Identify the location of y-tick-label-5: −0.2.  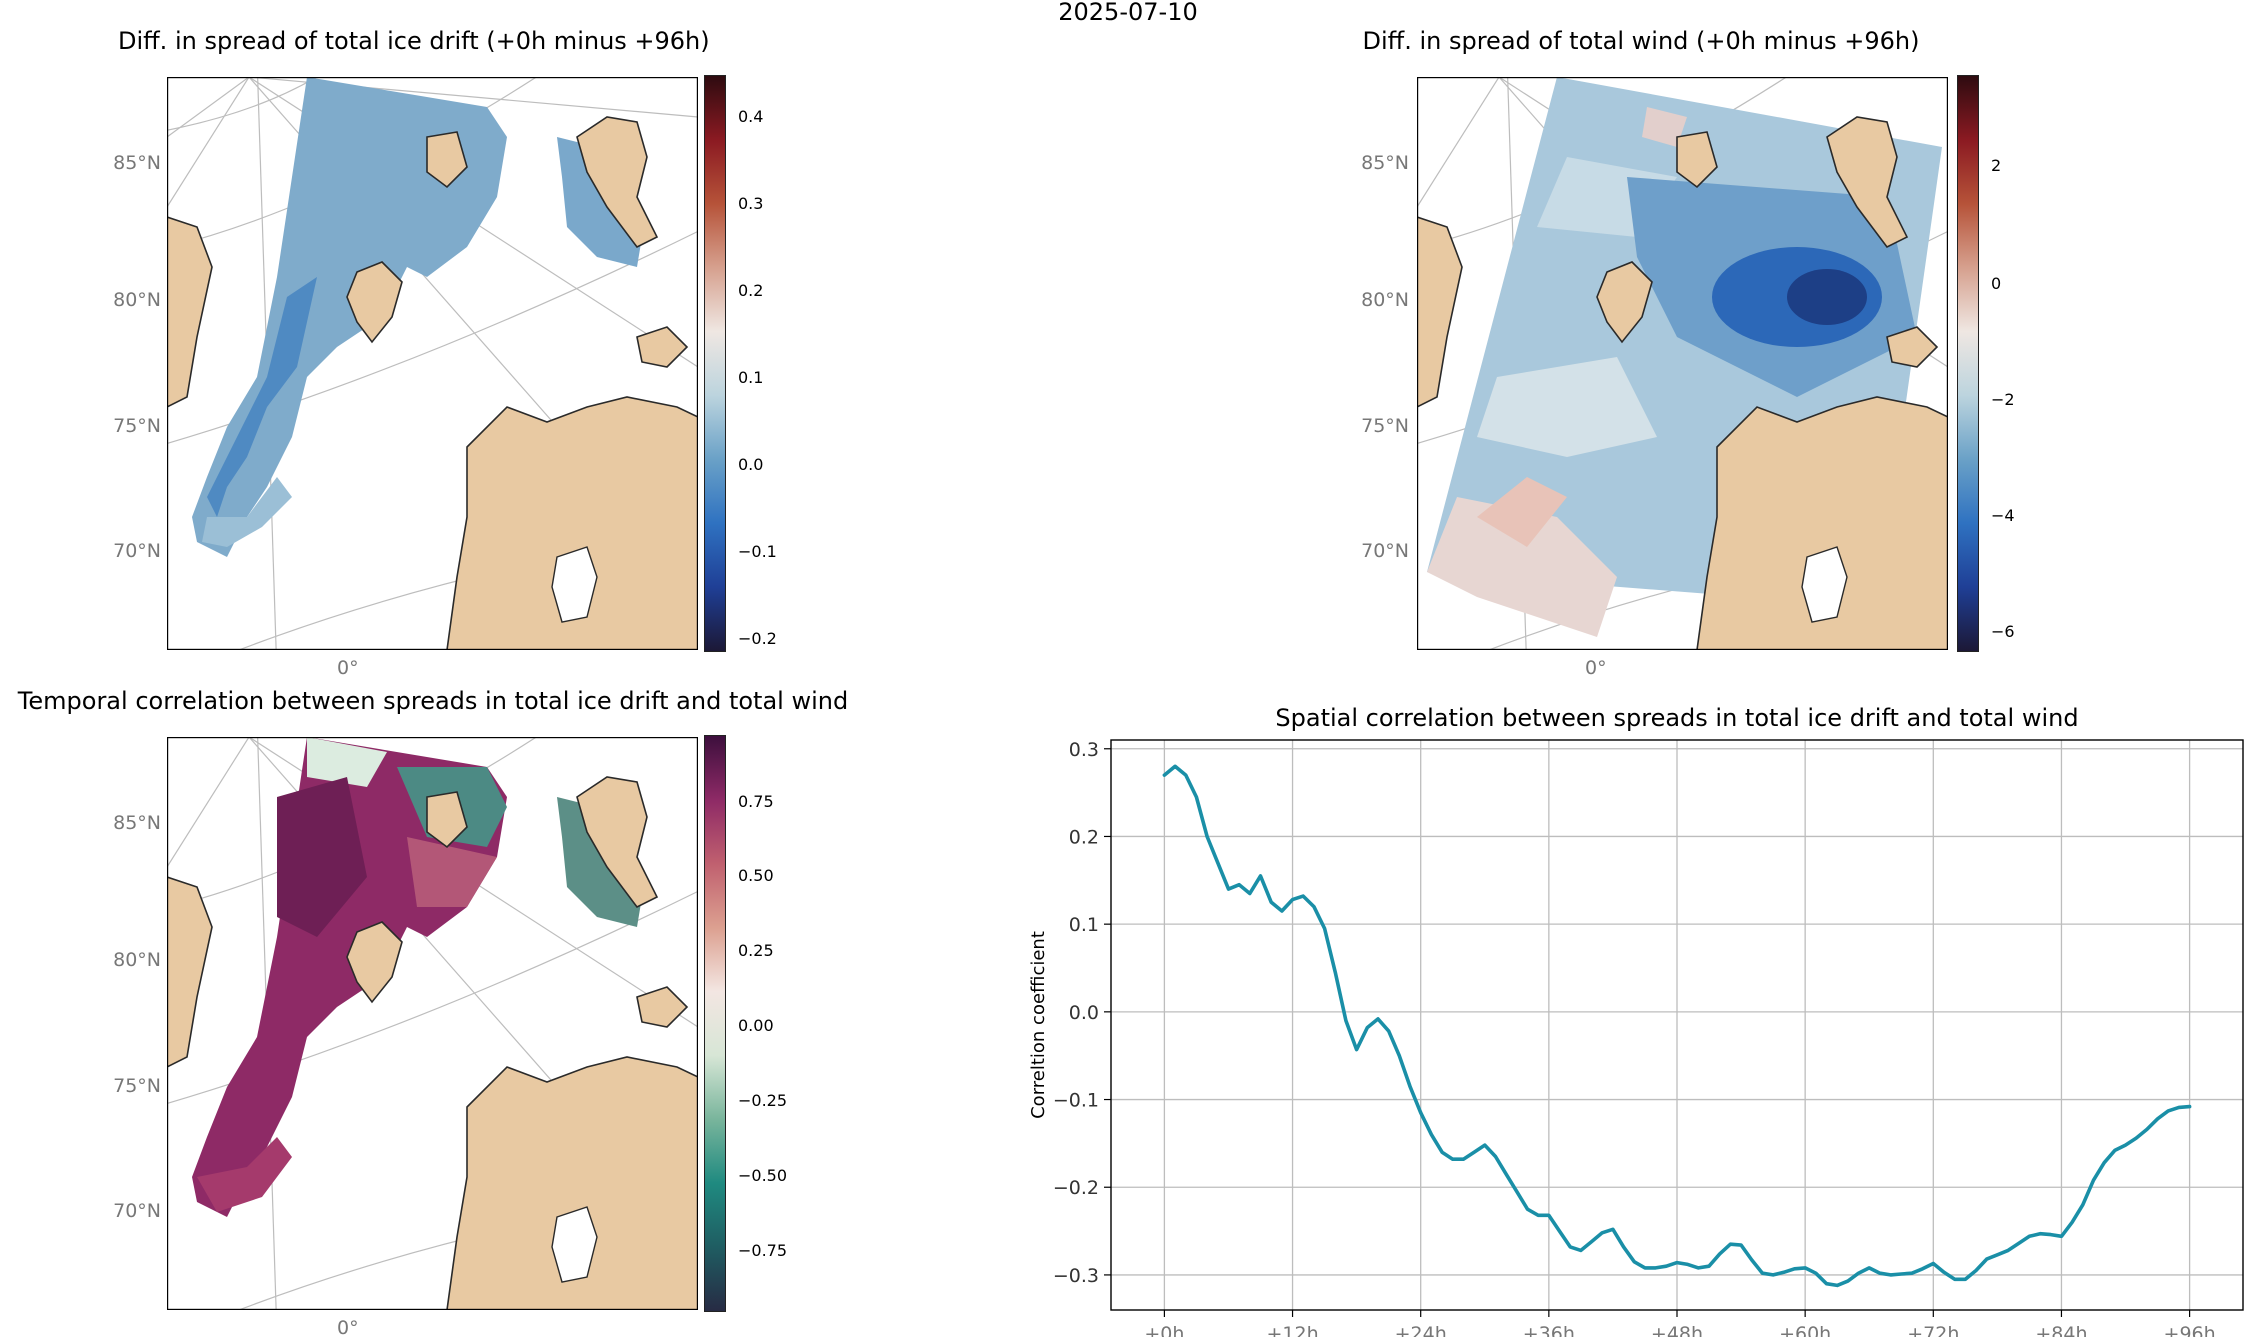
(1076, 1188).